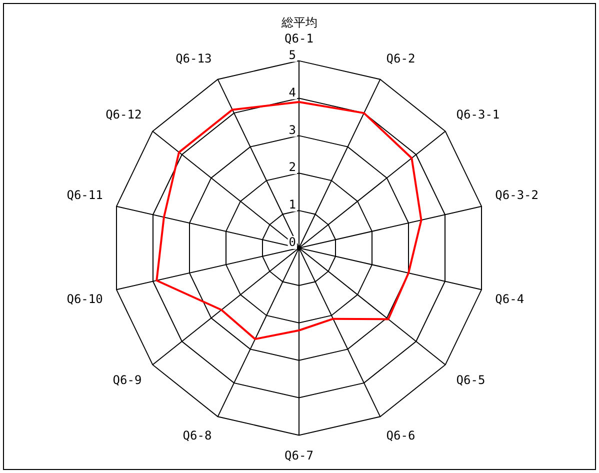  I want to click on spoke-label: Q6-6, so click(401, 435).